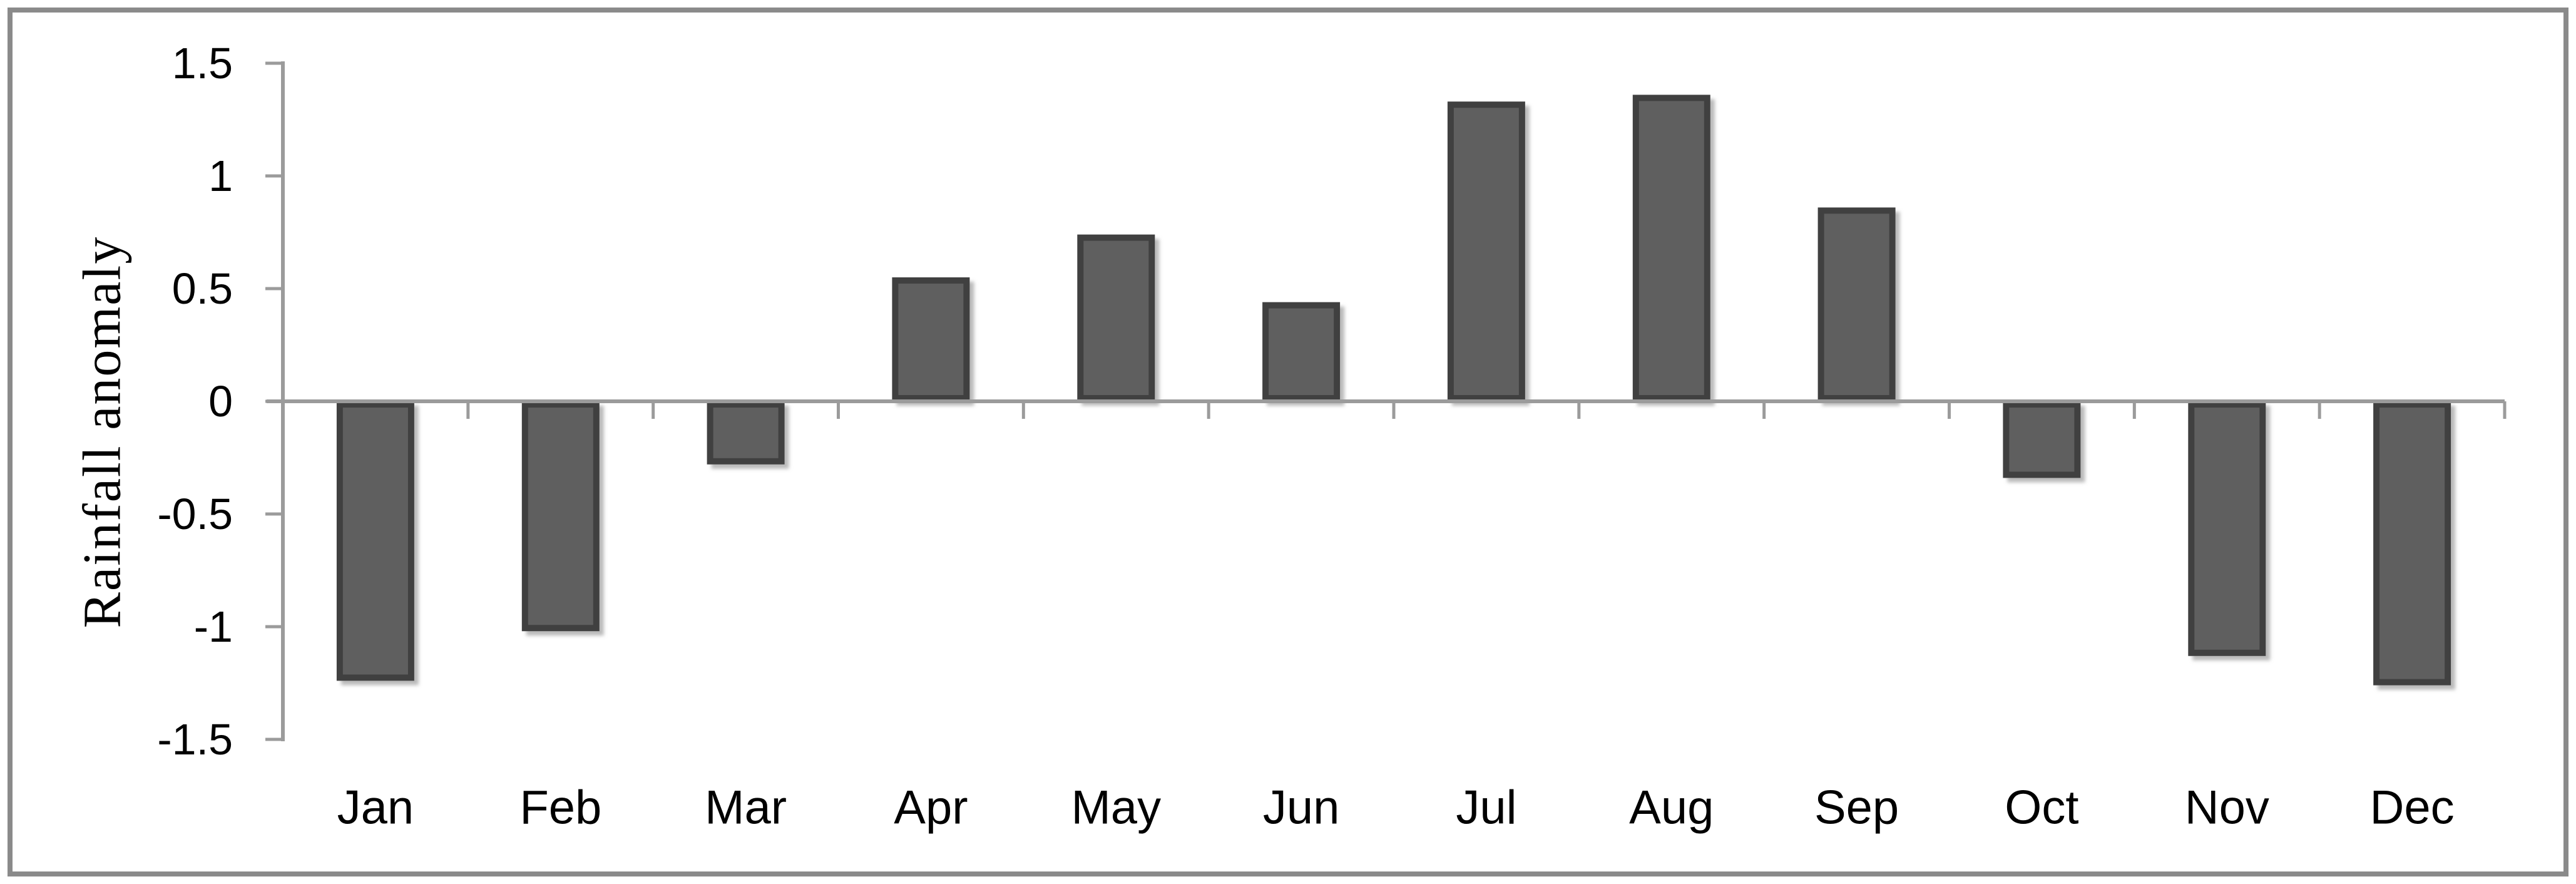 Image resolution: width=2576 pixels, height=884 pixels. Describe the element at coordinates (746, 433) in the screenshot. I see `bar-mar` at that location.